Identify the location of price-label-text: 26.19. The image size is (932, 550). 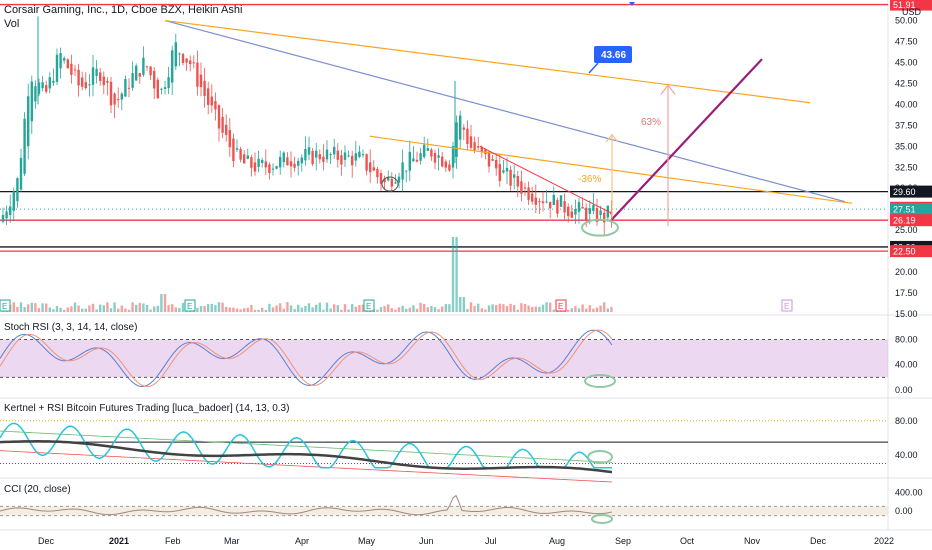
(904, 221).